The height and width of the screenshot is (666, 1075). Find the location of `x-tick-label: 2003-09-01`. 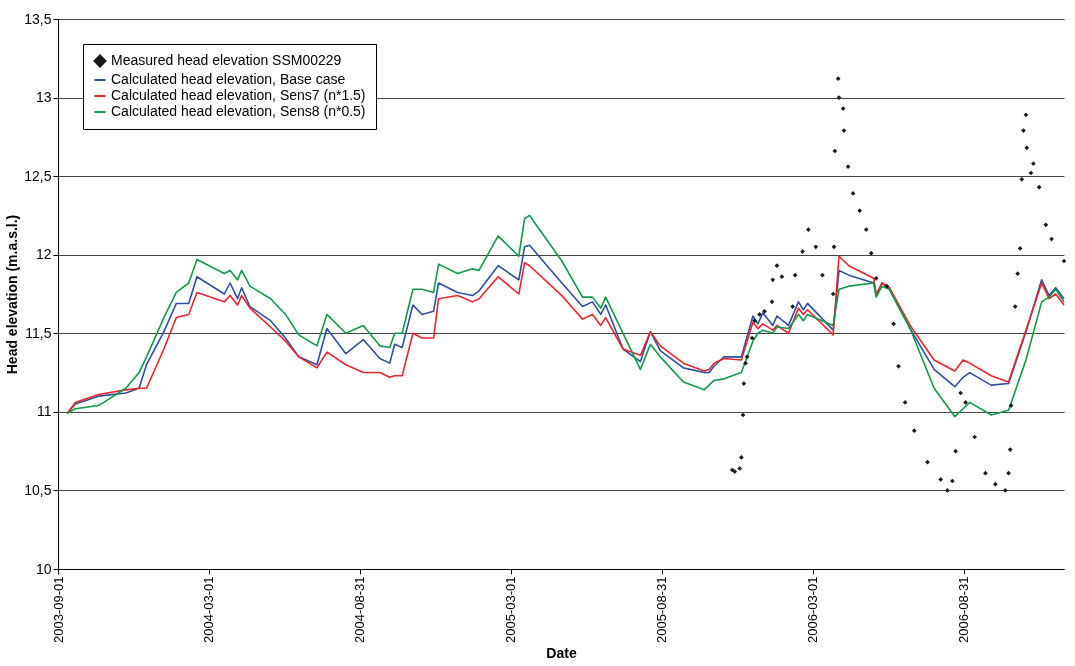

x-tick-label: 2003-09-01 is located at coordinates (58, 609).